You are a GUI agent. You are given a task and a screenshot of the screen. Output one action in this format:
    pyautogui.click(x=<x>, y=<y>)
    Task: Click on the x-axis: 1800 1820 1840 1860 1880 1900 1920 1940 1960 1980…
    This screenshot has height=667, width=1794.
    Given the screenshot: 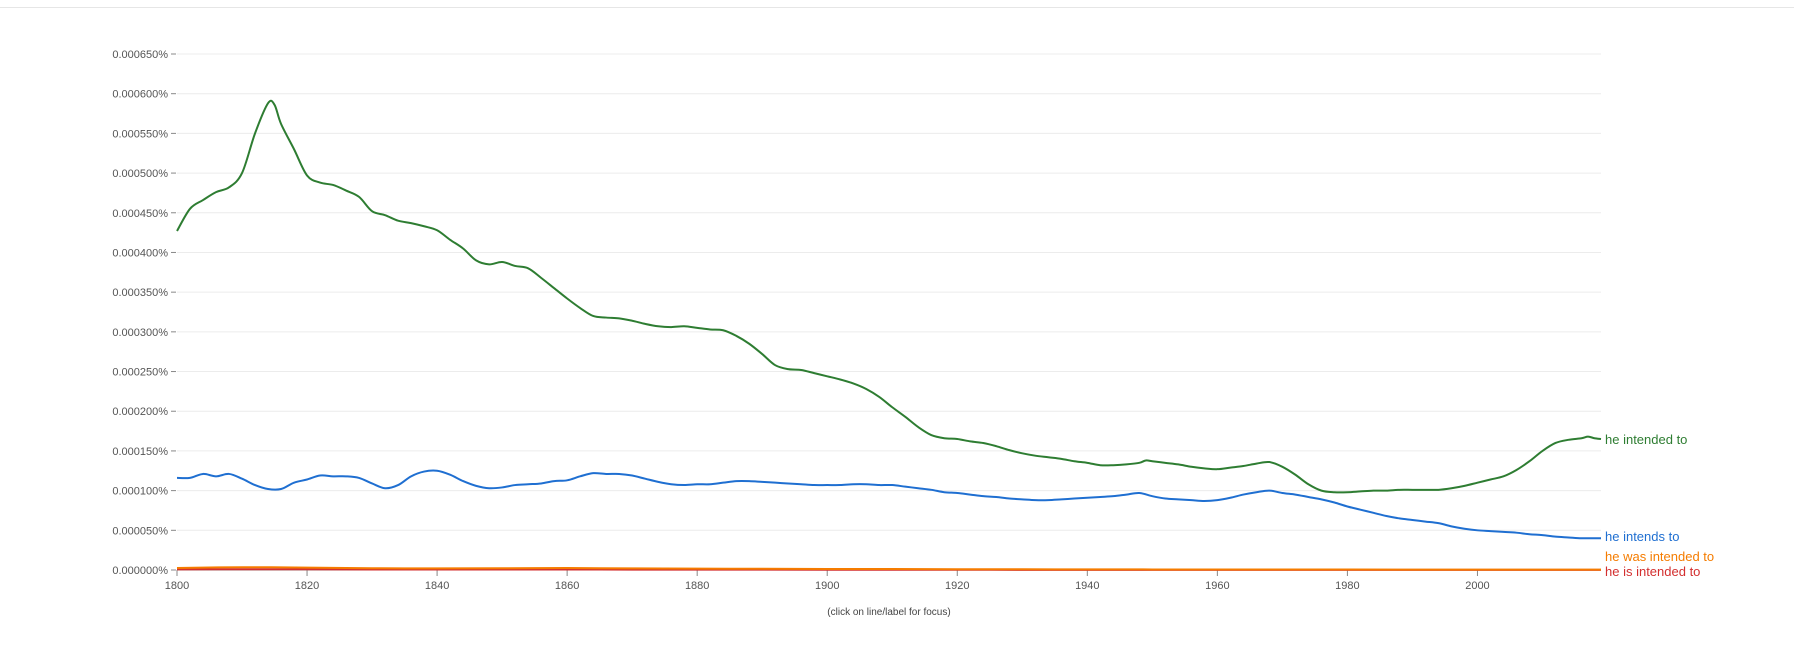 What is the action you would take?
    pyautogui.click(x=883, y=580)
    